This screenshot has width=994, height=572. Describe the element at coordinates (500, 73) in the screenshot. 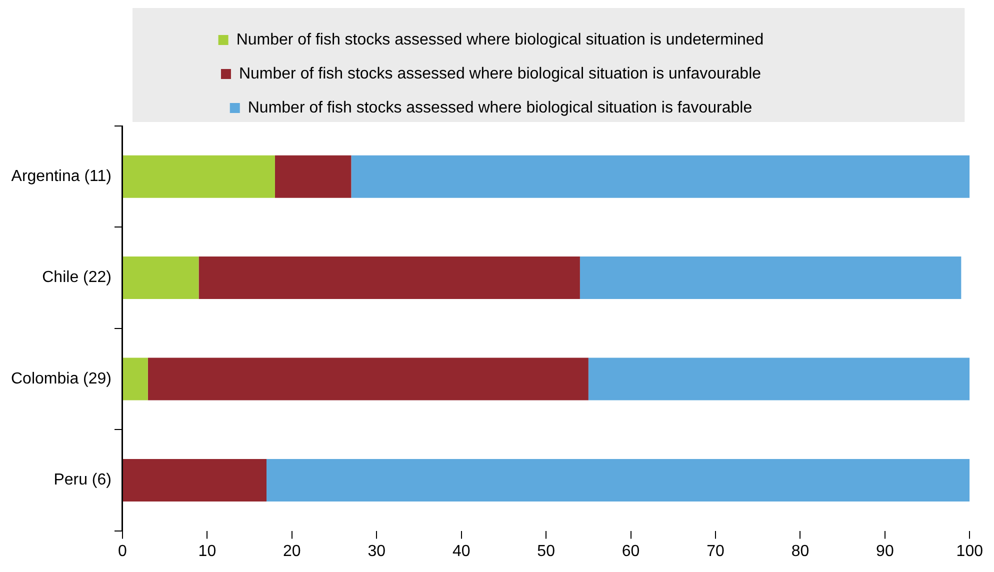

I see `legend-label: Number of fish stocks assessed where biological situation is unfavourable` at that location.